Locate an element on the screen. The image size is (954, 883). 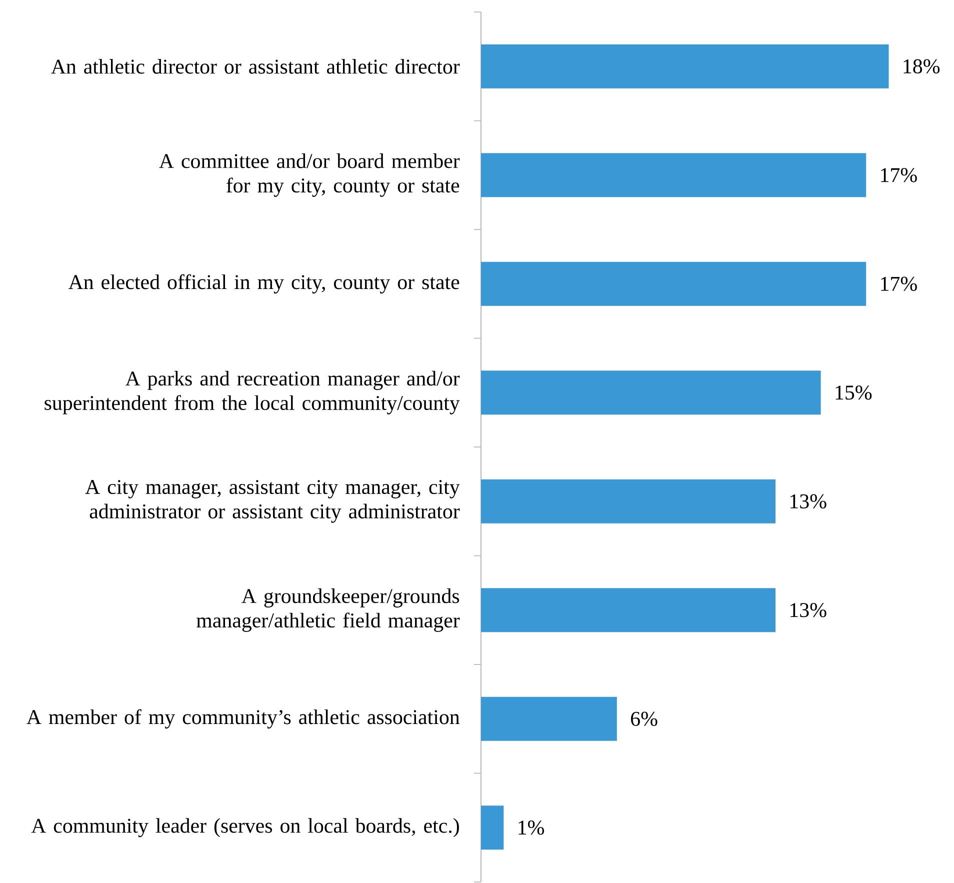
y-tick-label: A city manager, assistant city manager, city administrator or assistant city administrator is located at coordinates (272, 501).